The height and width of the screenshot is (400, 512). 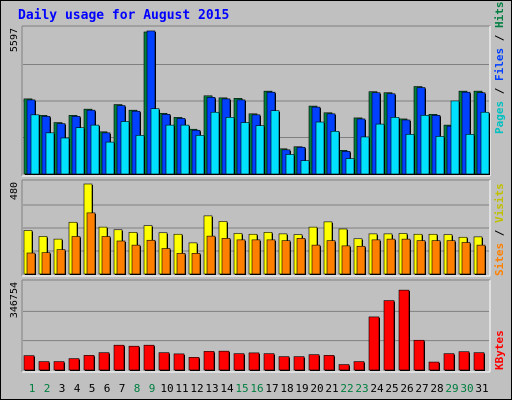 I want to click on legend-sites-visits-item: Sites, so click(x=499, y=259).